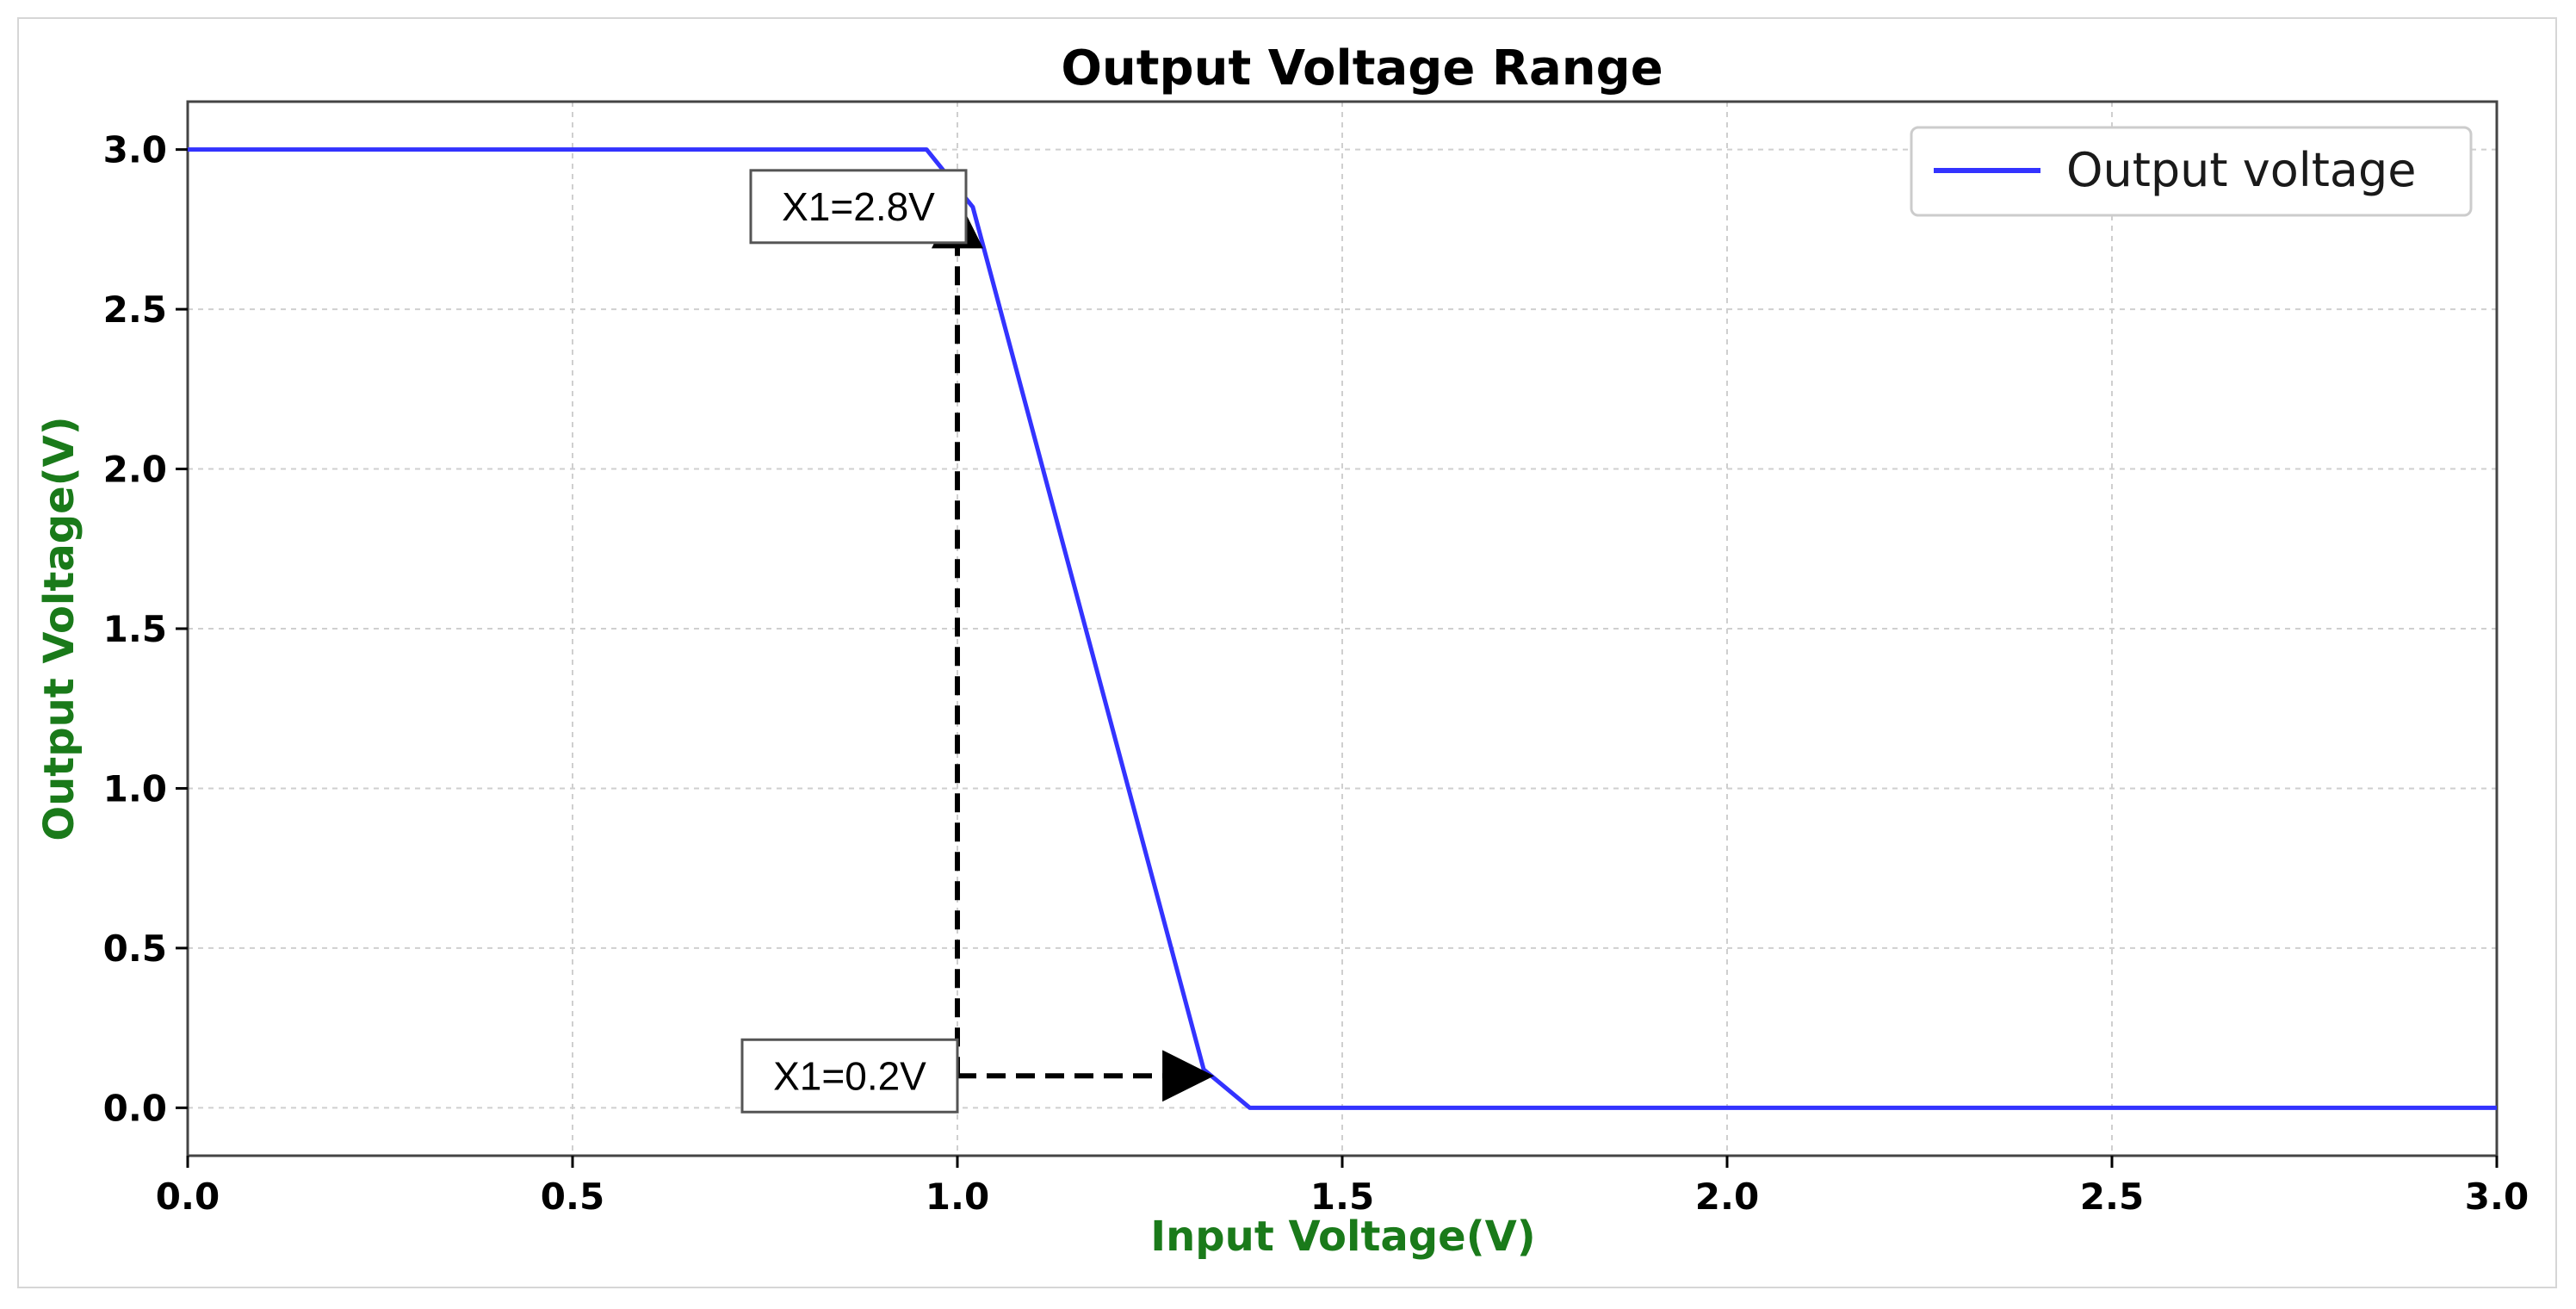 This screenshot has height=1309, width=2576. I want to click on y-tick-label: 0.0, so click(135, 1108).